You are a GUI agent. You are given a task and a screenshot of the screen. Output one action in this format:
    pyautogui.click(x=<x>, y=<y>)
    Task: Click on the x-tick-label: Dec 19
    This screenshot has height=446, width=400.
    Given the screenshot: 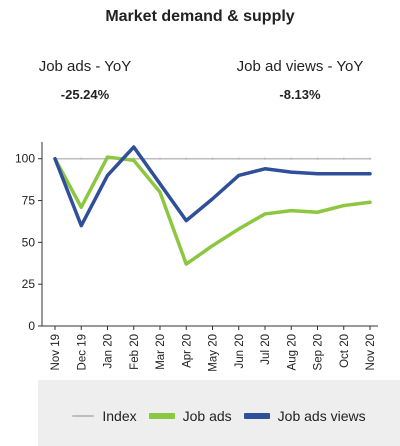 What is the action you would take?
    pyautogui.click(x=82, y=352)
    